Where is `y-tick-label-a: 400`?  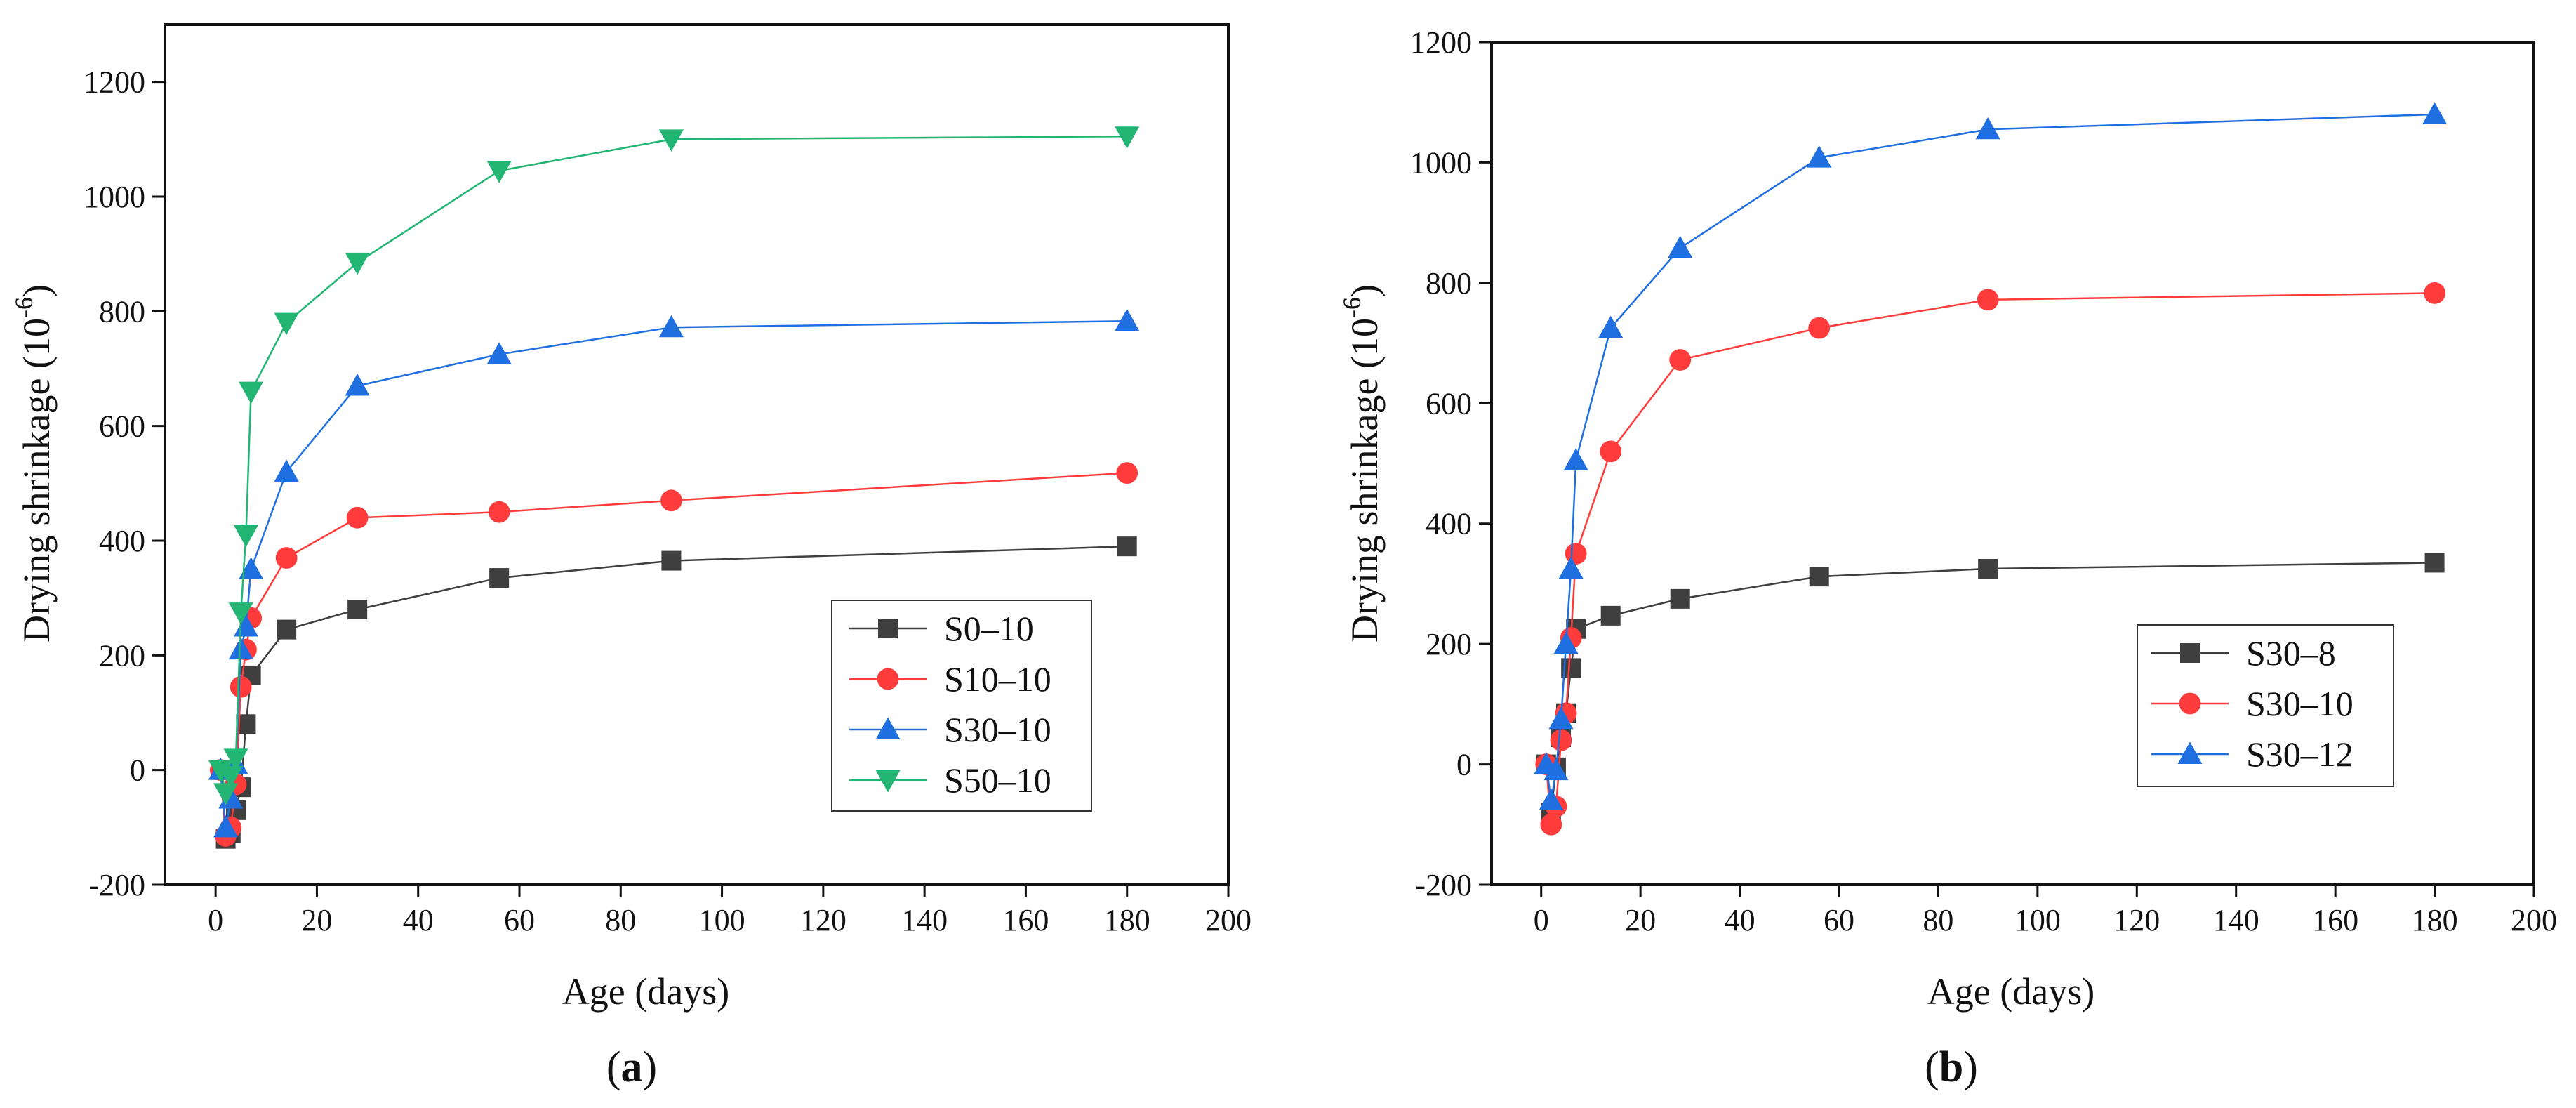 y-tick-label-a: 400 is located at coordinates (122, 541).